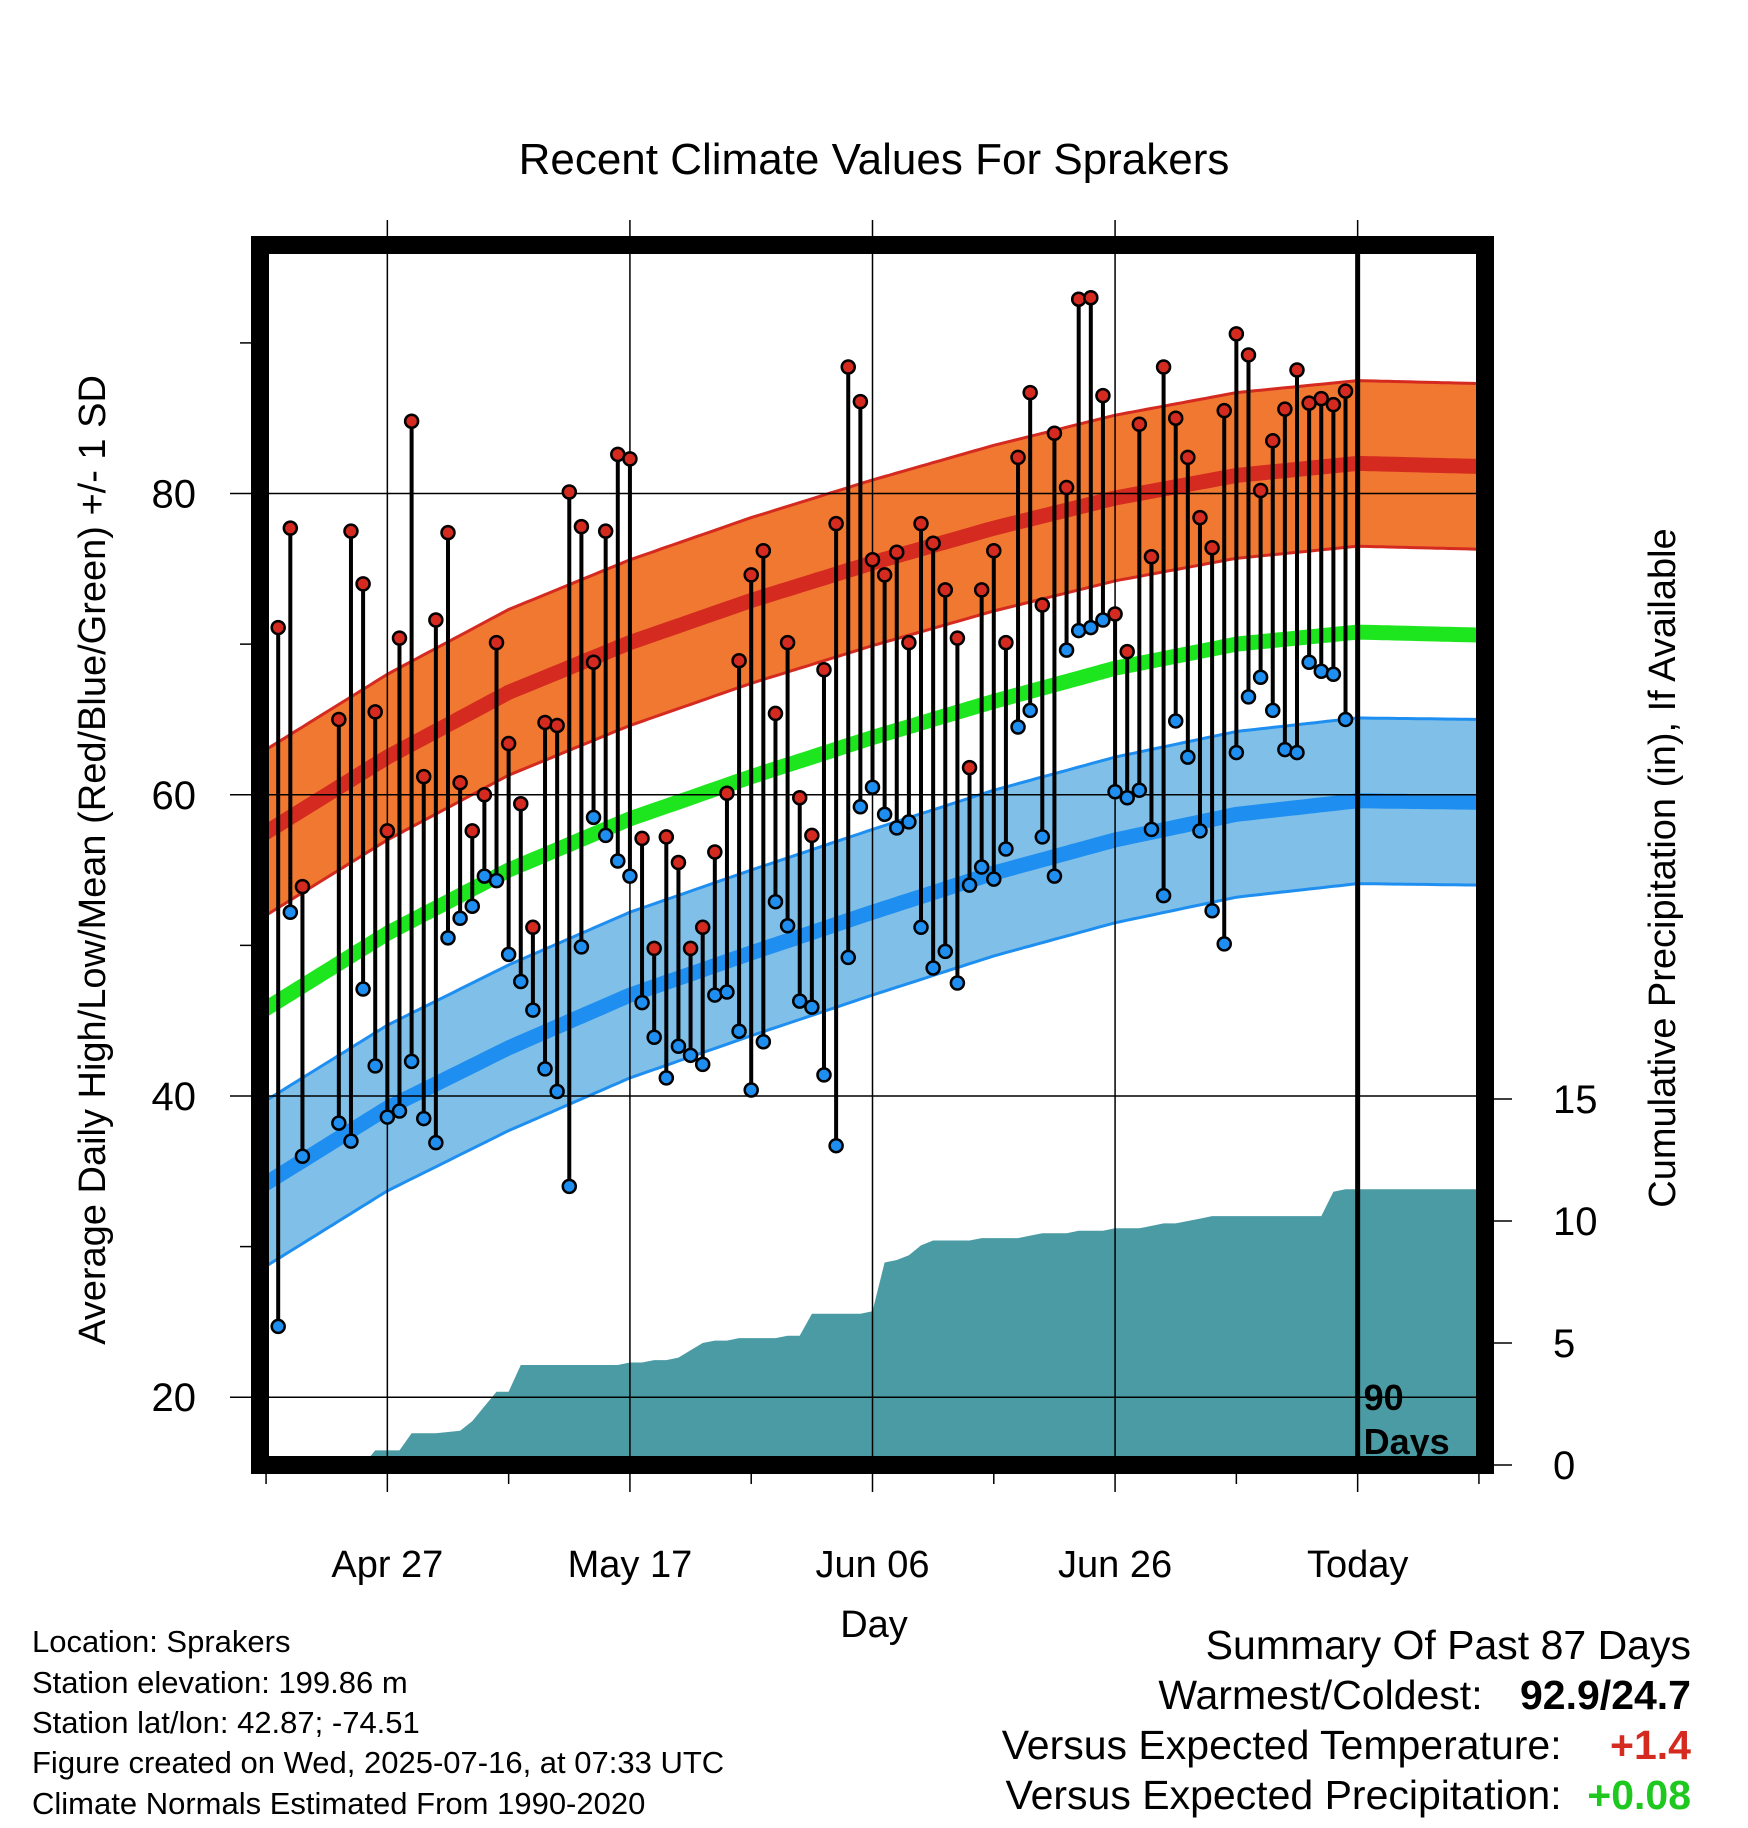 The width and height of the screenshot is (1748, 1828). Describe the element at coordinates (1575, 1222) in the screenshot. I see `y2-tick-label: 10` at that location.